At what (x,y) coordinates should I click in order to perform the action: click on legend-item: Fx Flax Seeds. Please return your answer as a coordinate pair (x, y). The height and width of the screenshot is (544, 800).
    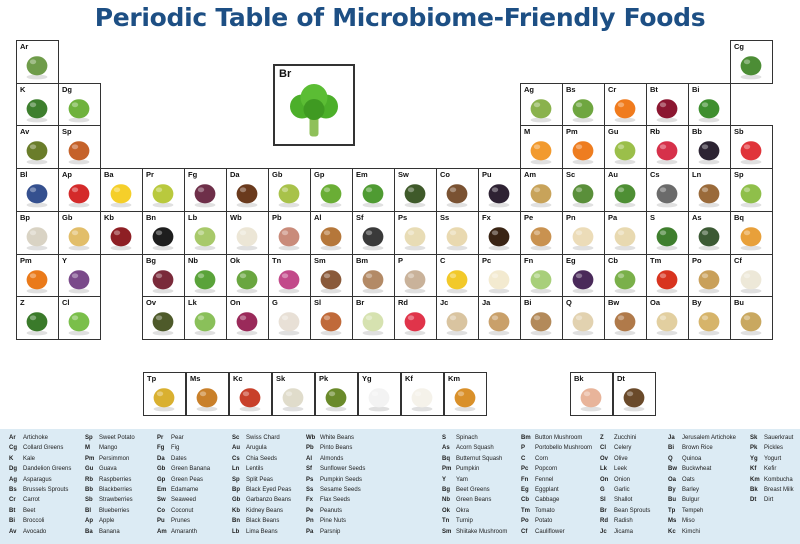
    Looking at the image, I should click on (328, 500).